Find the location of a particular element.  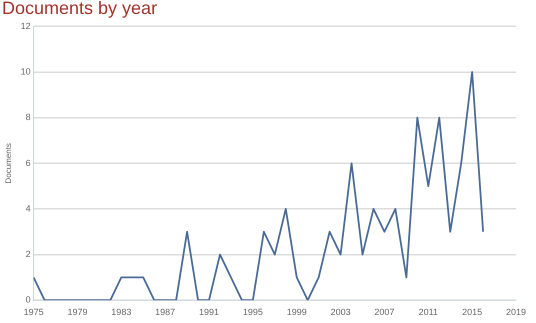

y-tick-label: 2 is located at coordinates (28, 254).